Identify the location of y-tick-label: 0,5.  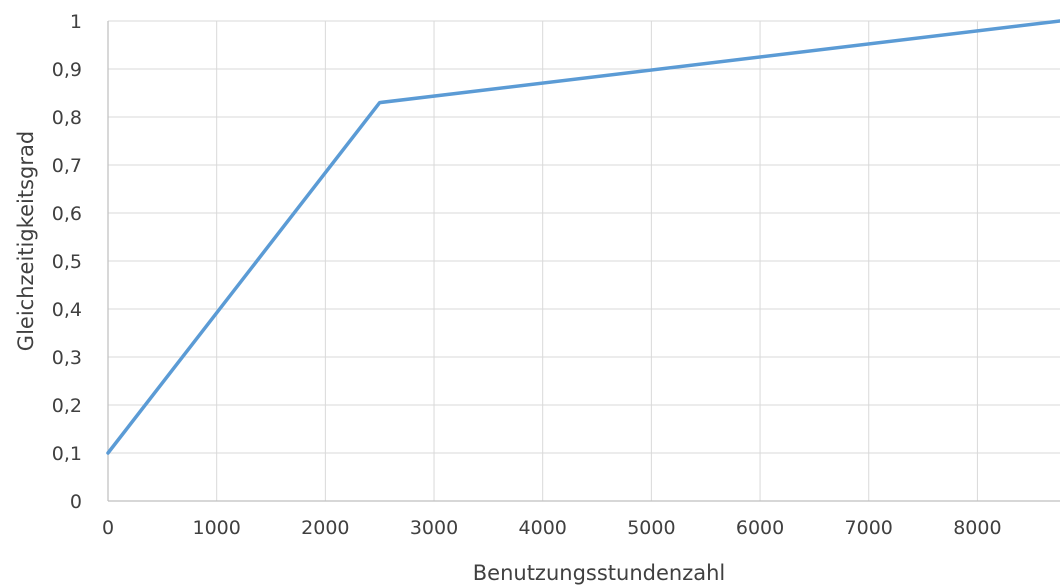
(67, 262).